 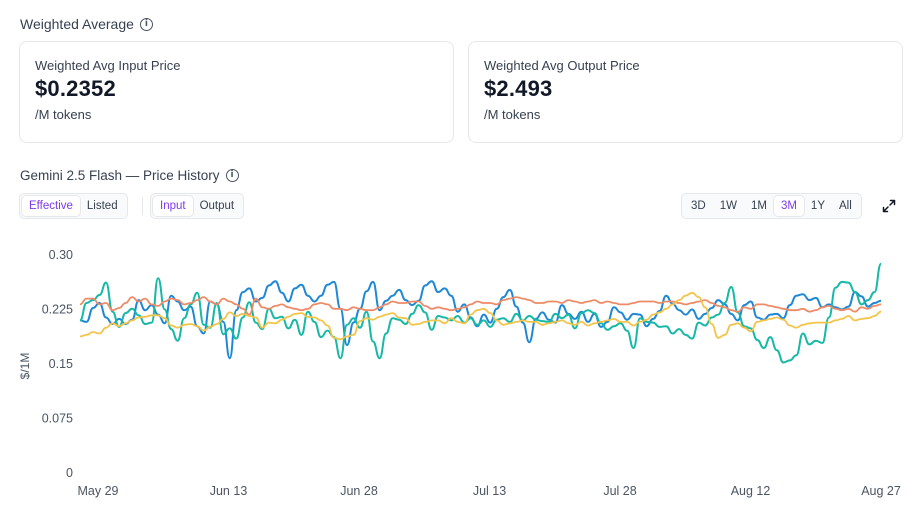 I want to click on direction-toggle: Input Output, so click(x=197, y=206).